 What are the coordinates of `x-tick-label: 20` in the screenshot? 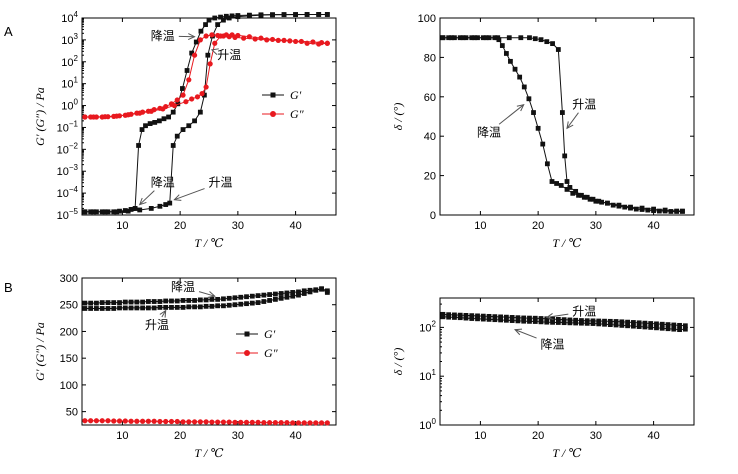 It's located at (538, 226).